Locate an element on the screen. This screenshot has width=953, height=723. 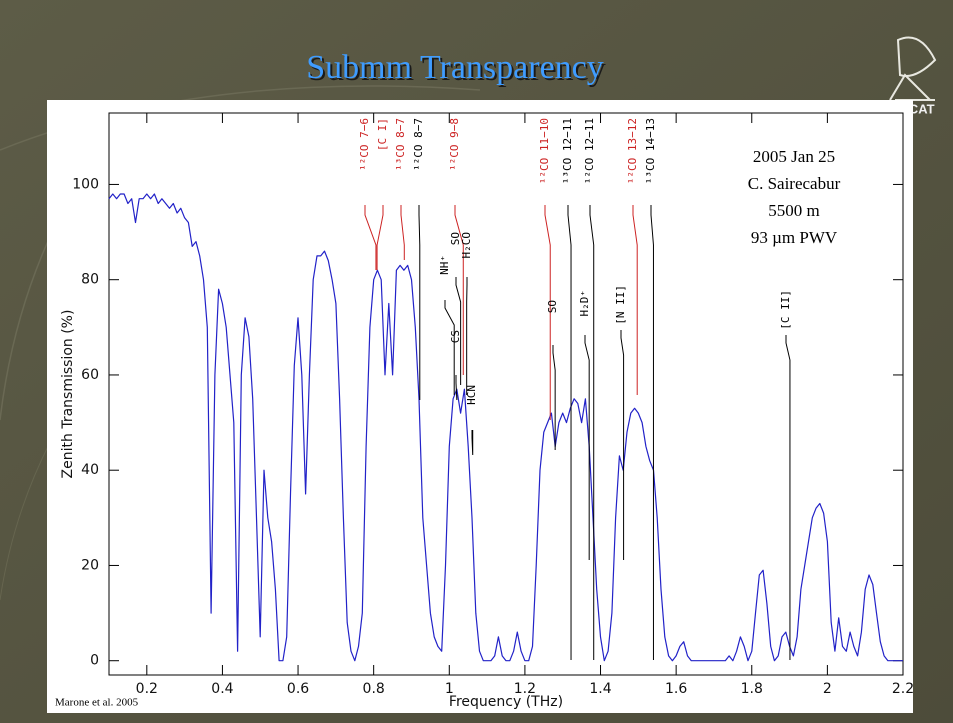
title-shadow: Submm Transparency is located at coordinates (457, 69).